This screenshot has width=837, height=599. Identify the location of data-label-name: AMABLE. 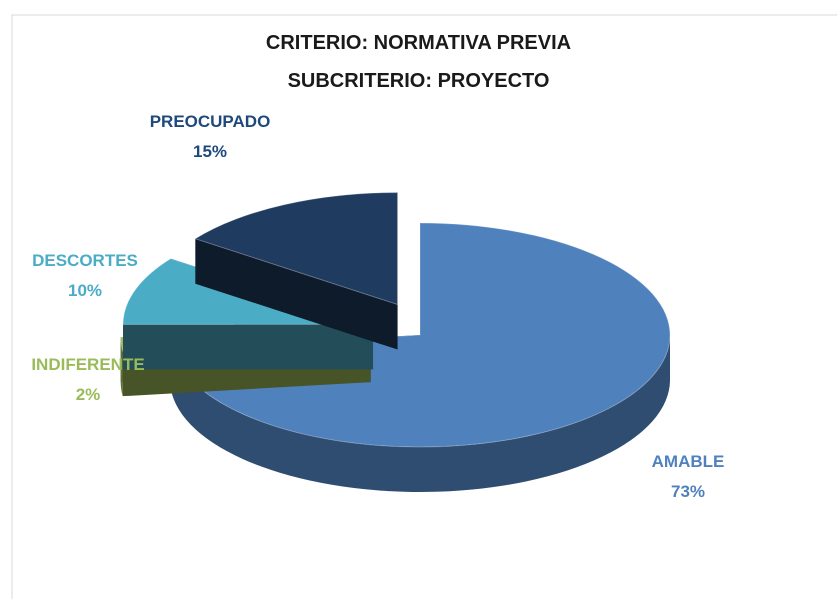
(688, 461).